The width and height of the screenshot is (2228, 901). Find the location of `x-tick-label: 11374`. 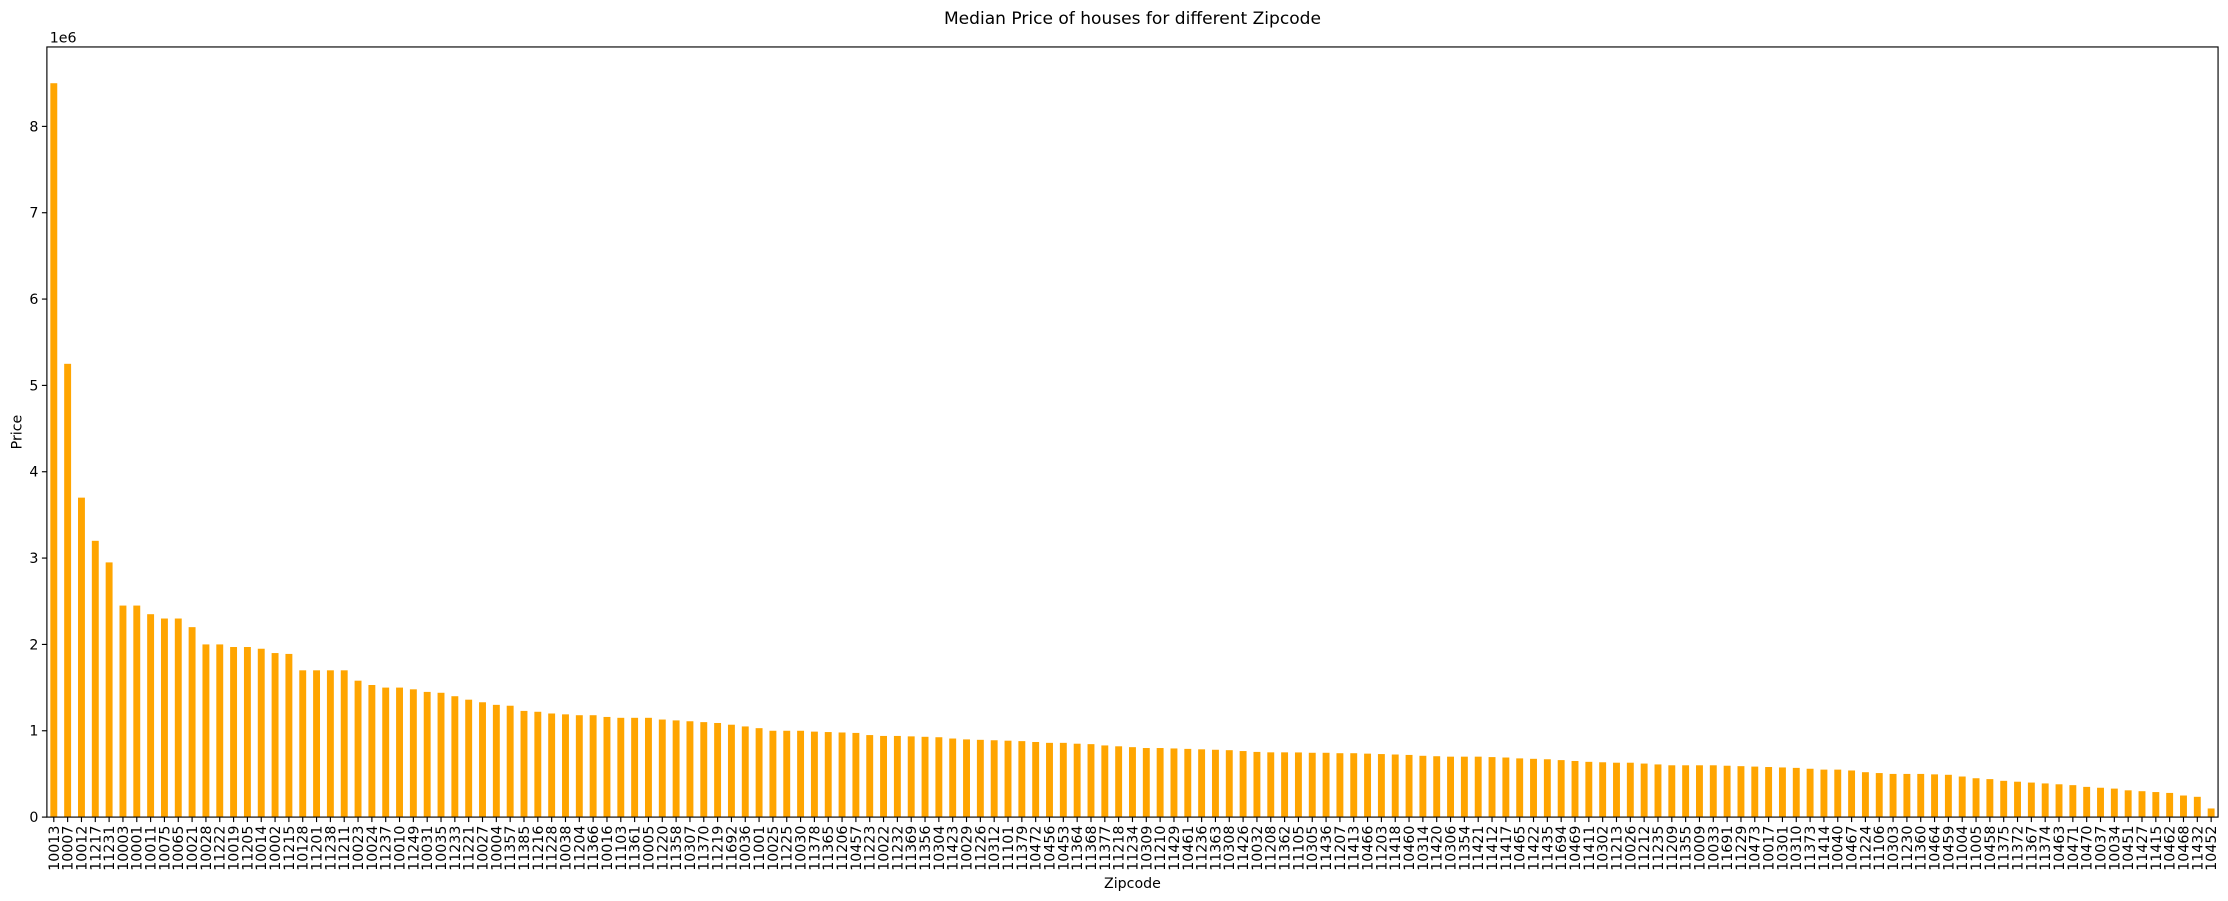

x-tick-label: 11374 is located at coordinates (2046, 848).